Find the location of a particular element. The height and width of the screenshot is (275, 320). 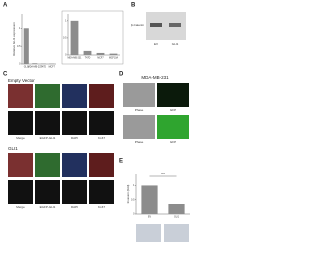

group-title: Empty Vector is located at coordinates (21, 80).